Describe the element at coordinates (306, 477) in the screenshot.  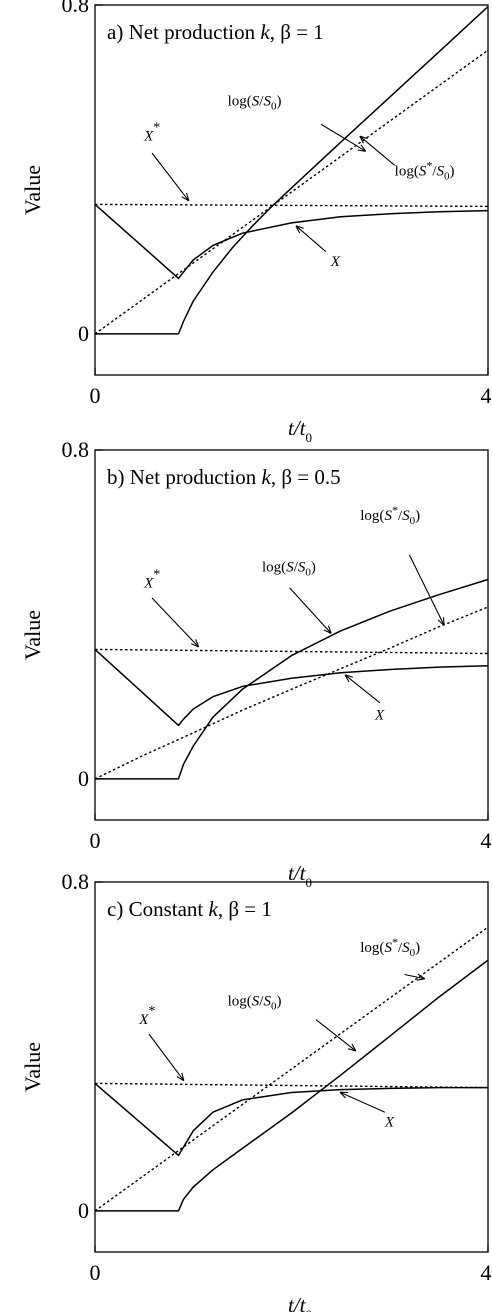
I see `title-suffix: , β = 0.5` at that location.